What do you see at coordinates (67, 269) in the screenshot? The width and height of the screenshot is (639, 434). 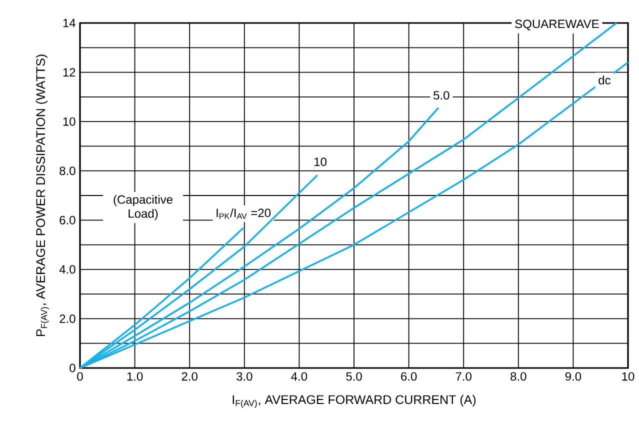 I see `y-tick-label: 4.0` at bounding box center [67, 269].